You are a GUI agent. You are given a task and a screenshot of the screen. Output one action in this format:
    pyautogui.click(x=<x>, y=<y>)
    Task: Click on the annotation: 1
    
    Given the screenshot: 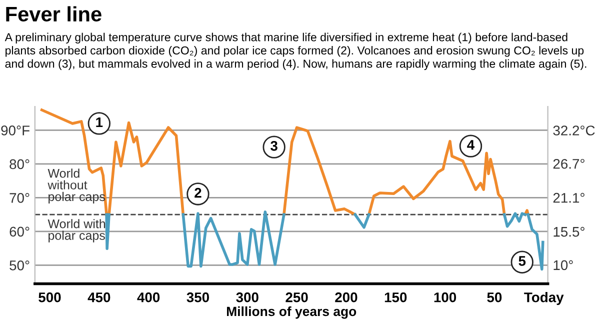 What is the action you would take?
    pyautogui.click(x=99, y=123)
    